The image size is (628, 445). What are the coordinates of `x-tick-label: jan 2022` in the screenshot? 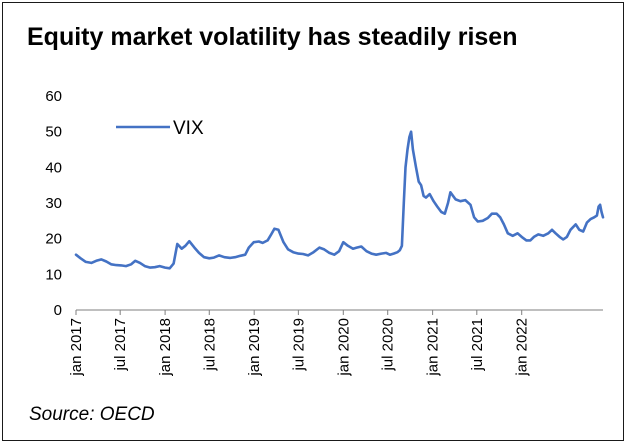 It's located at (522, 347).